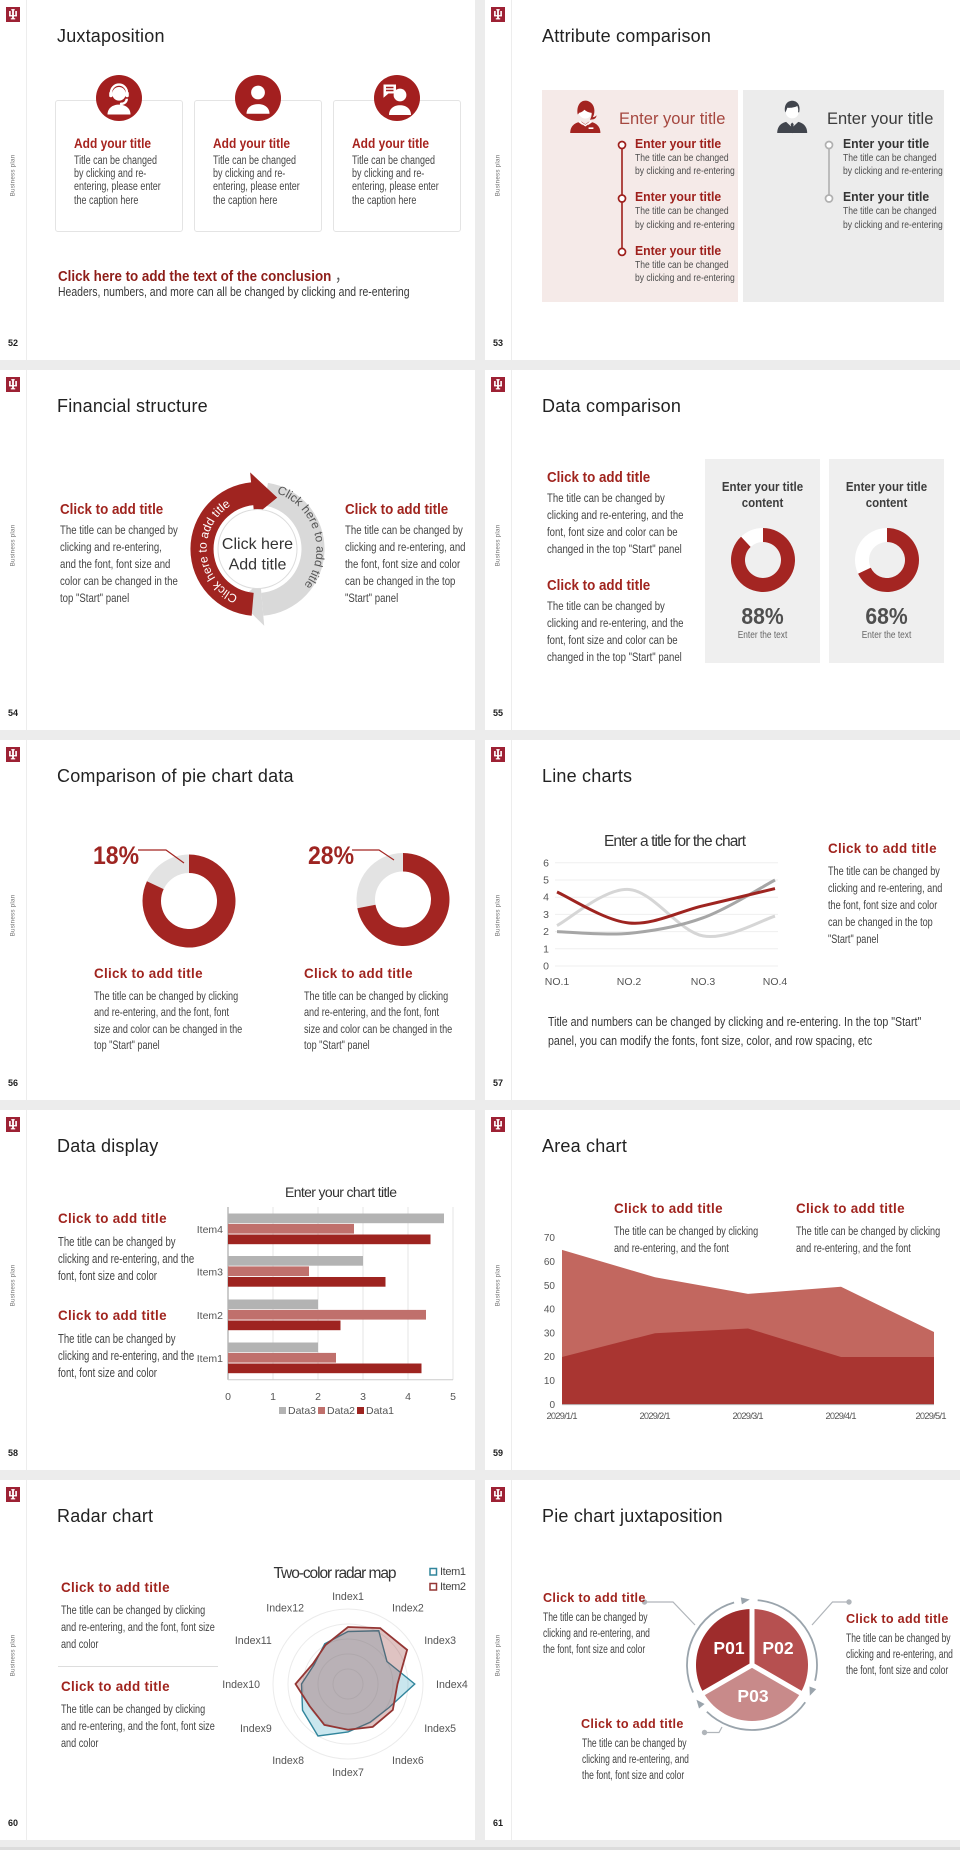 The width and height of the screenshot is (960, 1850). I want to click on svg-text: Data2, so click(341, 1411).